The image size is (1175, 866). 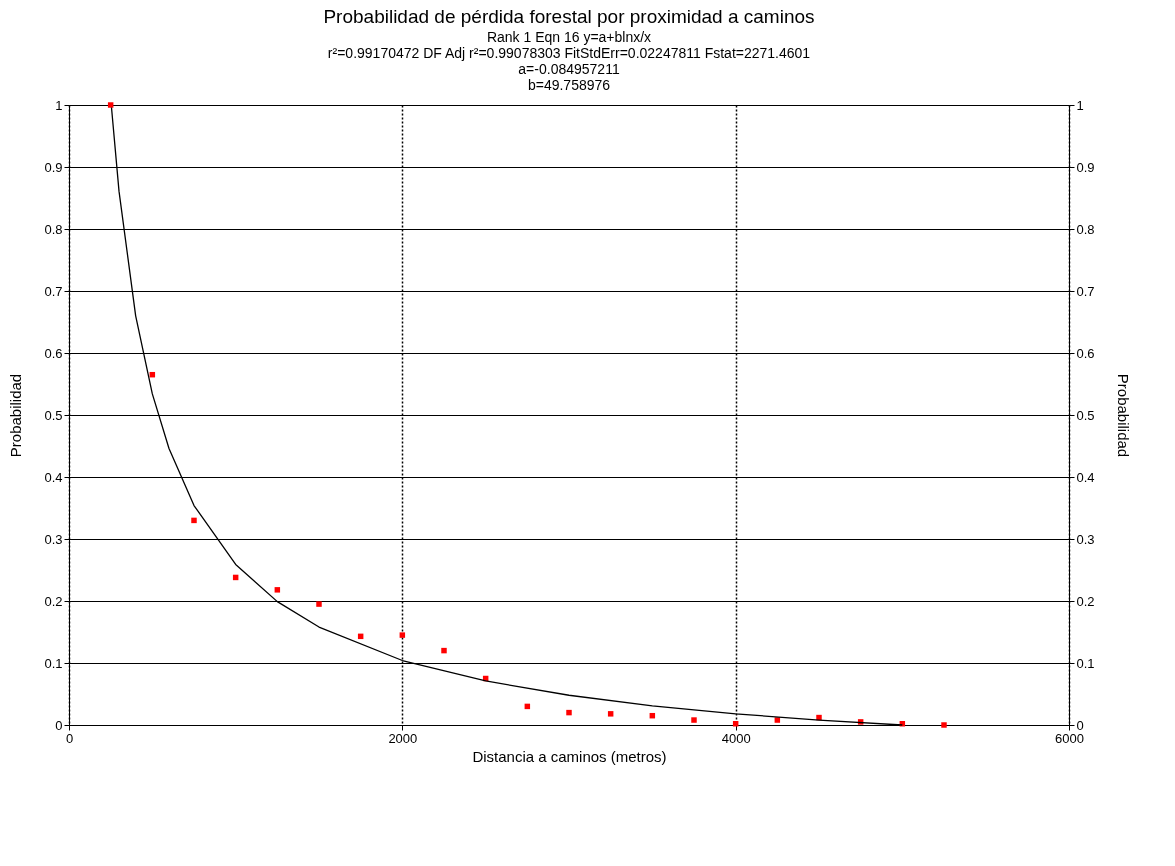 What do you see at coordinates (569, 69) in the screenshot?
I see `text: a=-0.084957211` at bounding box center [569, 69].